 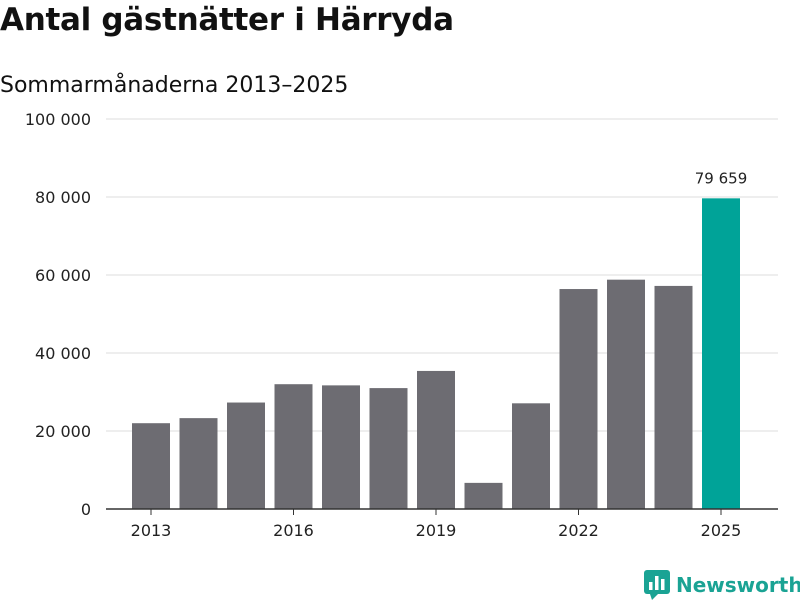 I want to click on bar-2022, so click(x=578, y=399).